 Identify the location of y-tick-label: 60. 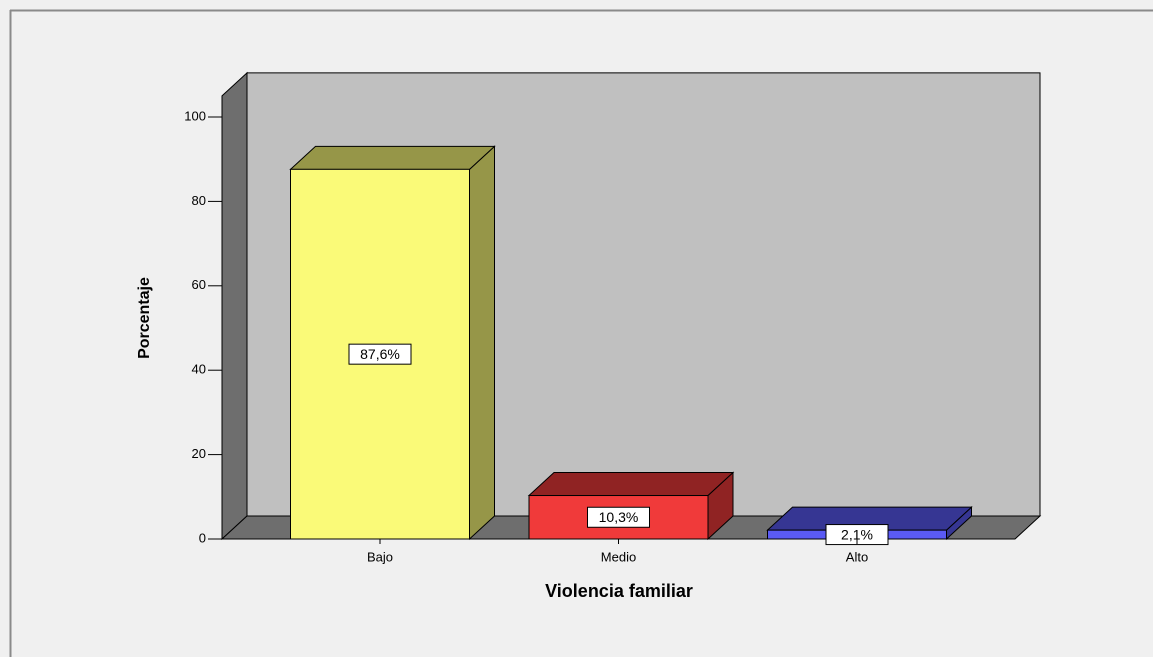
(199, 284).